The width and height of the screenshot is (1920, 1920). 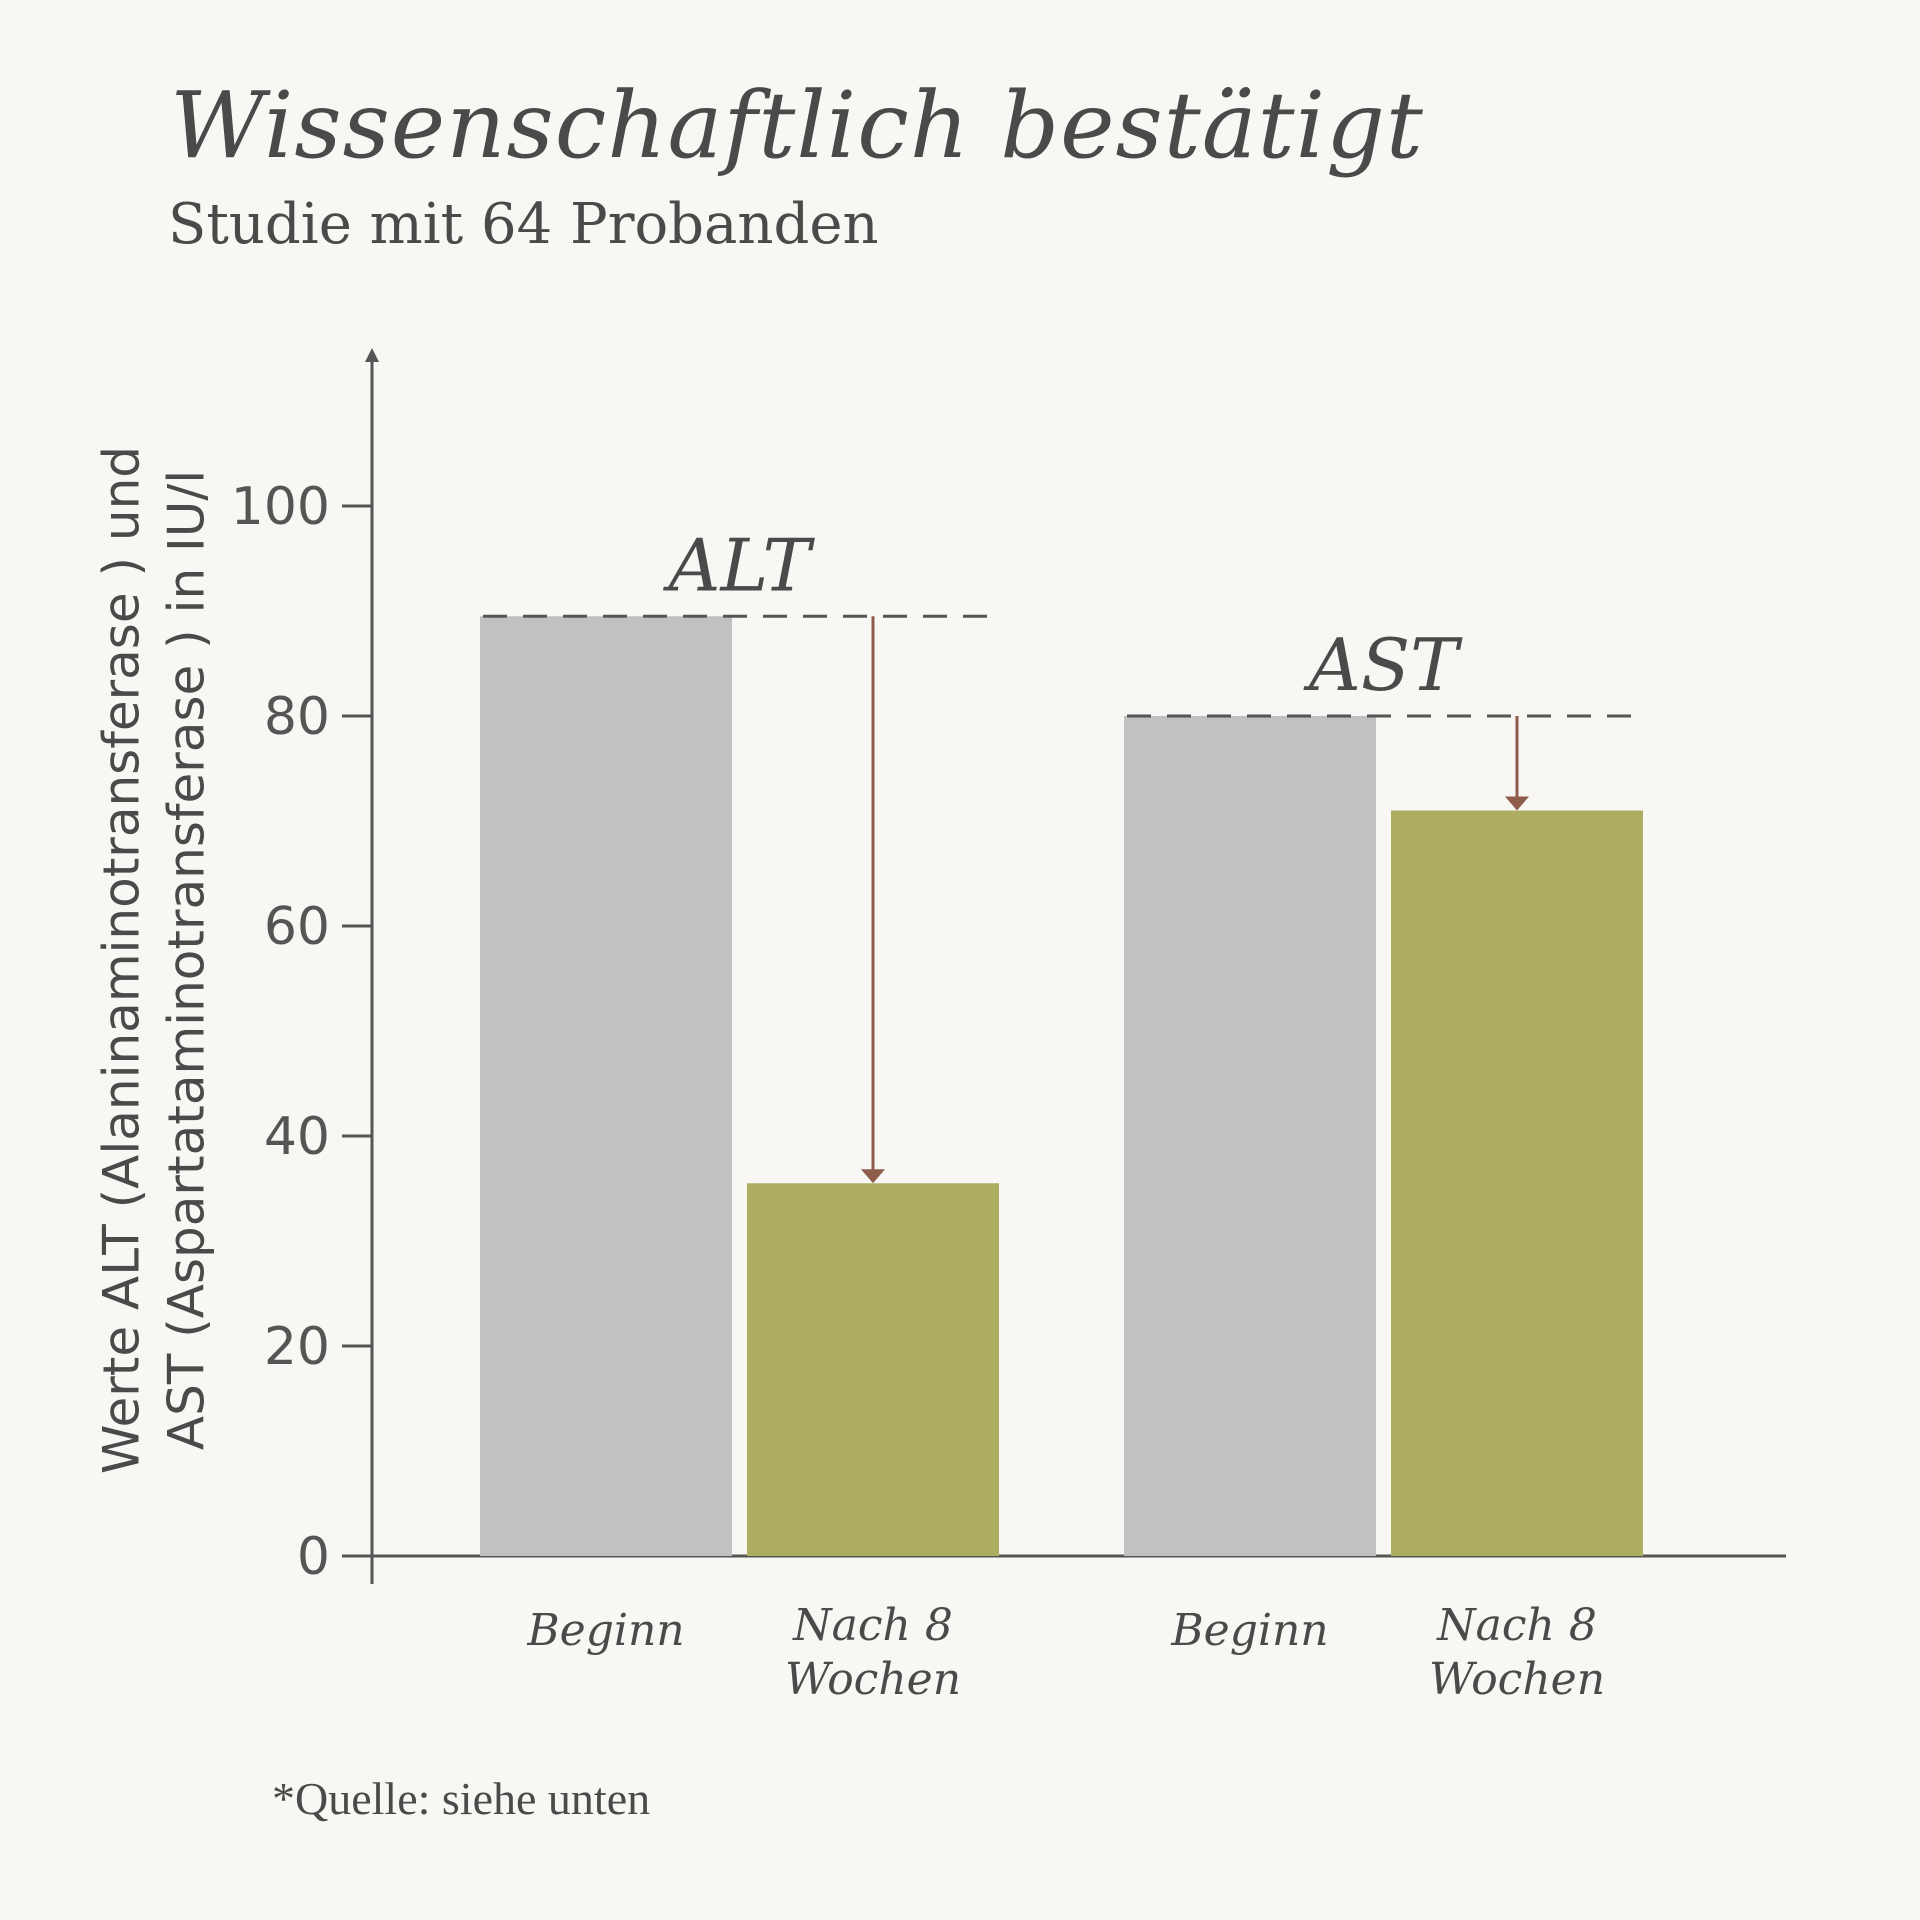 What do you see at coordinates (797, 125) in the screenshot?
I see `chart-title: Wissenschaftlich bestätigt` at bounding box center [797, 125].